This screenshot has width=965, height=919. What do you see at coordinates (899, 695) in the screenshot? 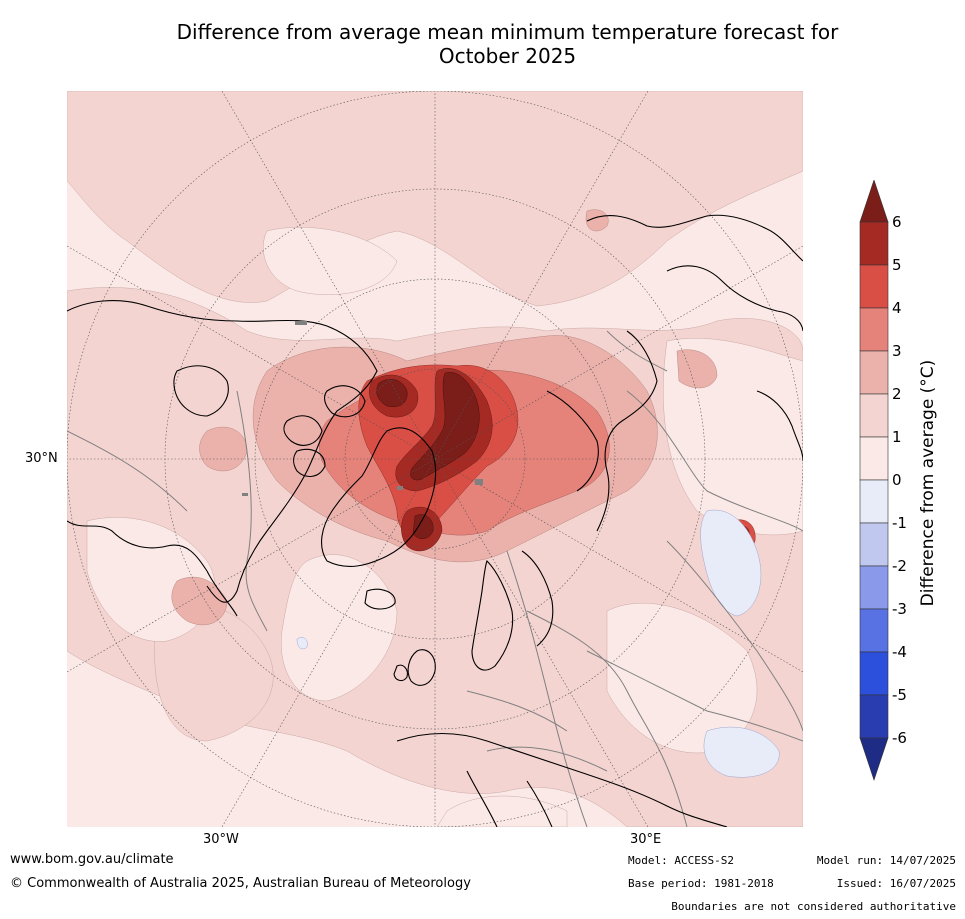
I see `colorbar-tick-label: -5` at bounding box center [899, 695].